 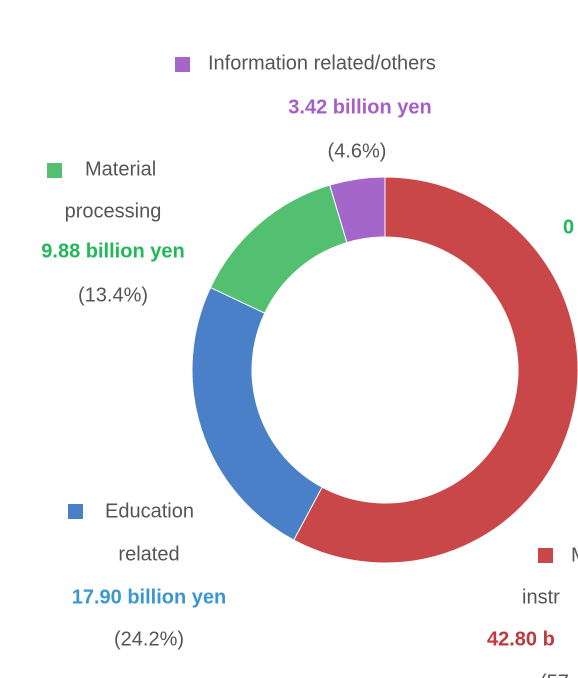 I want to click on percent-label: (13.4%), so click(x=113, y=295).